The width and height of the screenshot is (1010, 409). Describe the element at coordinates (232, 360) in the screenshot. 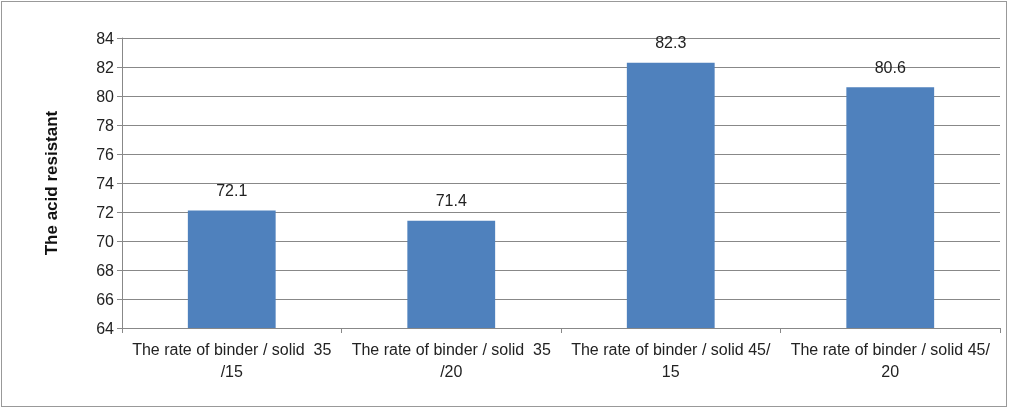

I see `x-tick-label: The rate of binder / solid 35/15` at that location.